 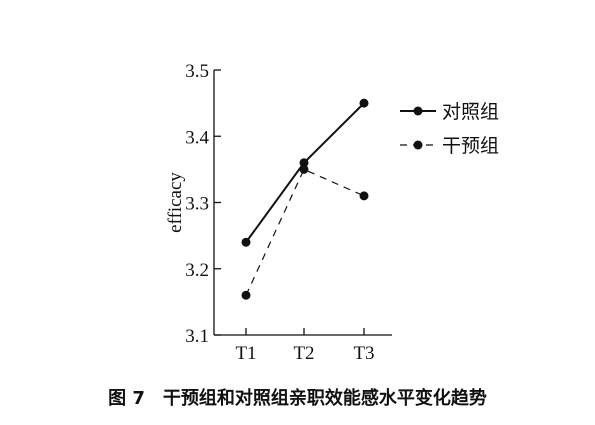 I want to click on y-tick-label: 3.4, so click(x=197, y=137).